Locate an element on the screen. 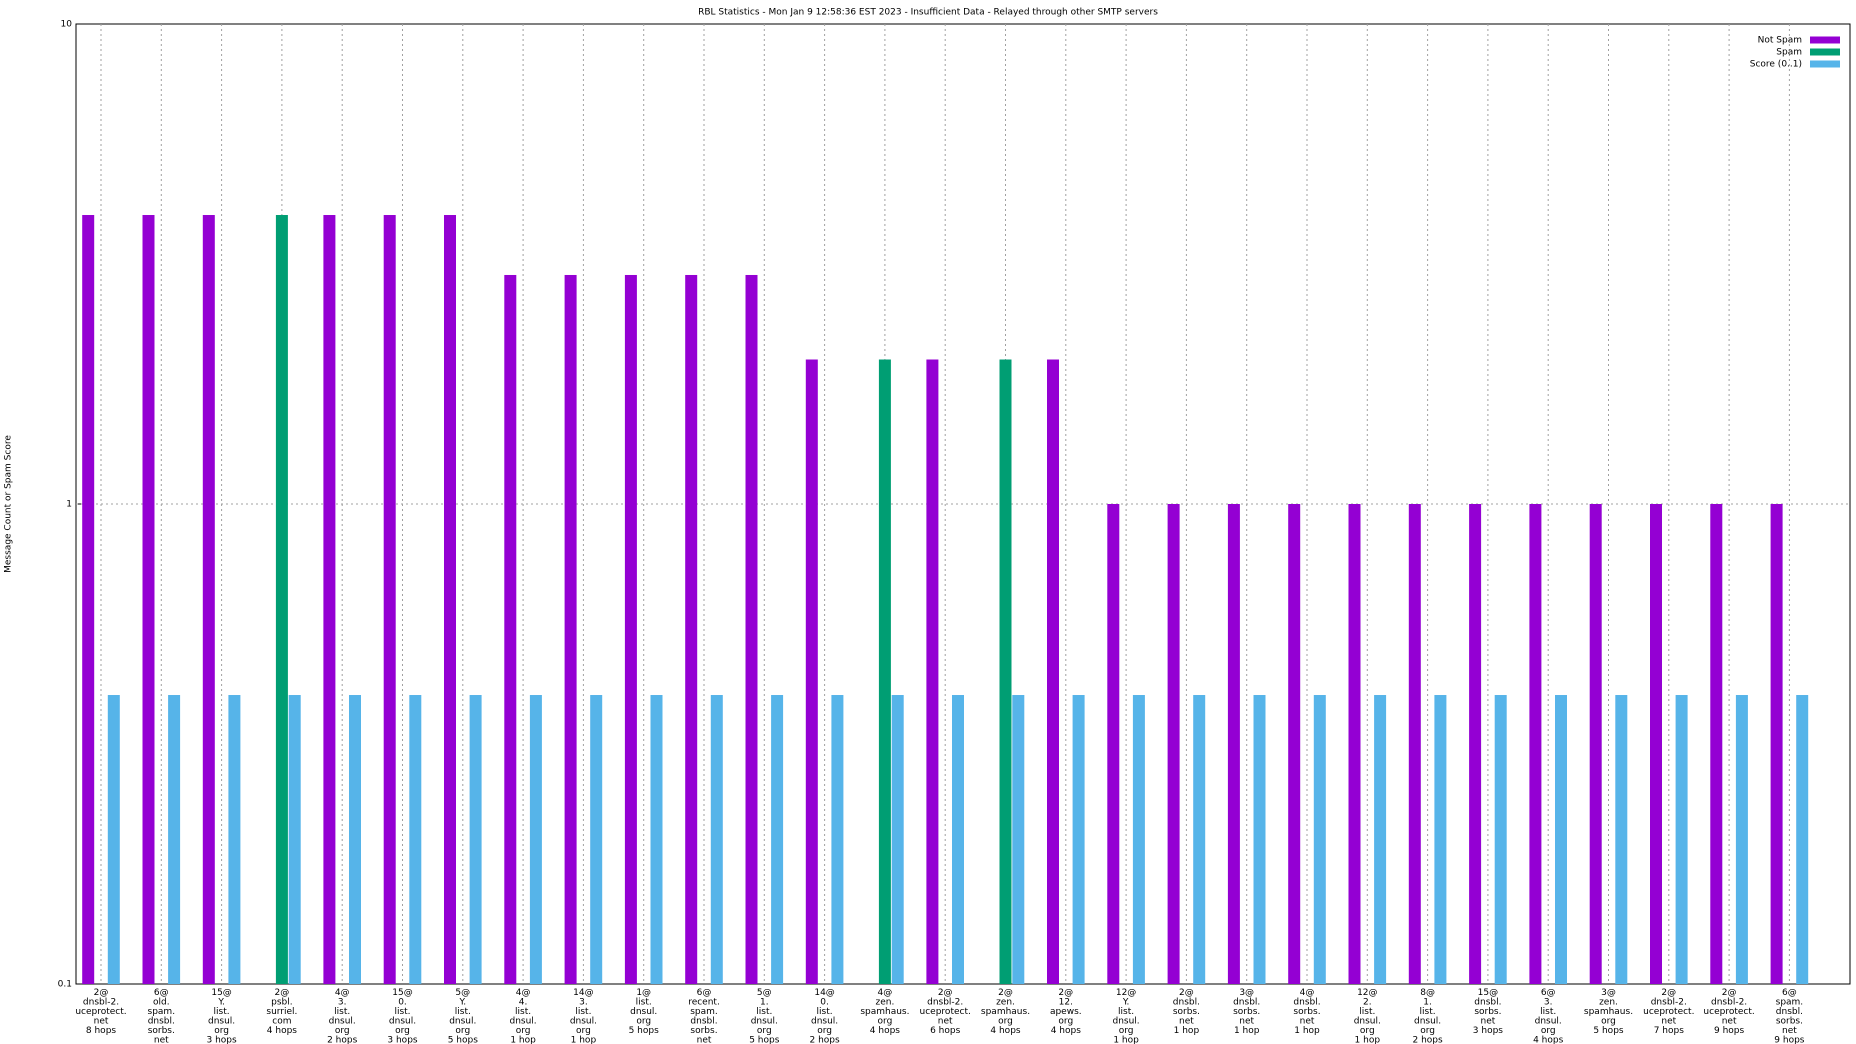 This screenshot has height=1044, width=1856. x-tick-label: 12@ 2. list. dnsul. org 1 hop is located at coordinates (1367, 1016).